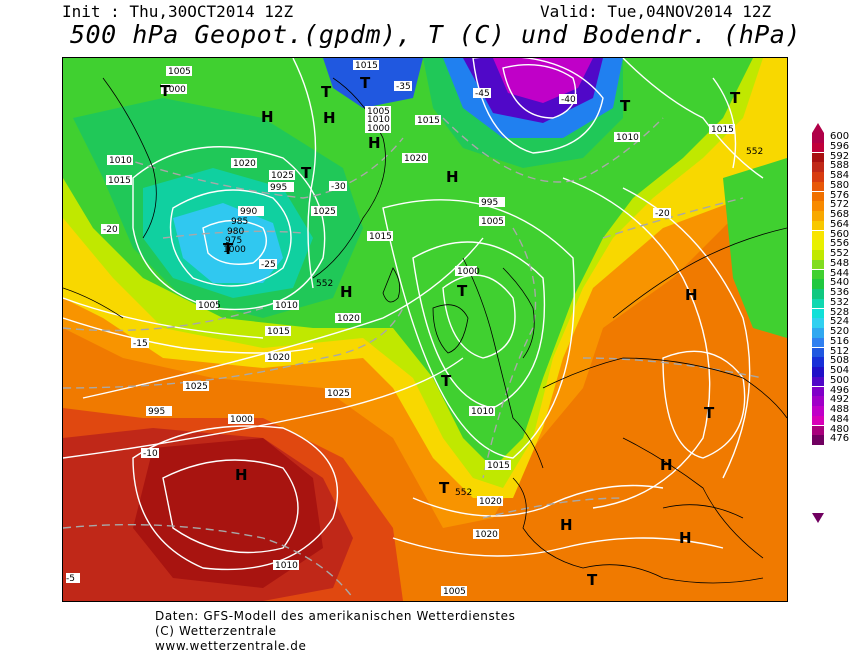 This screenshot has height=657, width=850. What do you see at coordinates (268, 265) in the screenshot?
I see `isotherm-label: -25` at bounding box center [268, 265].